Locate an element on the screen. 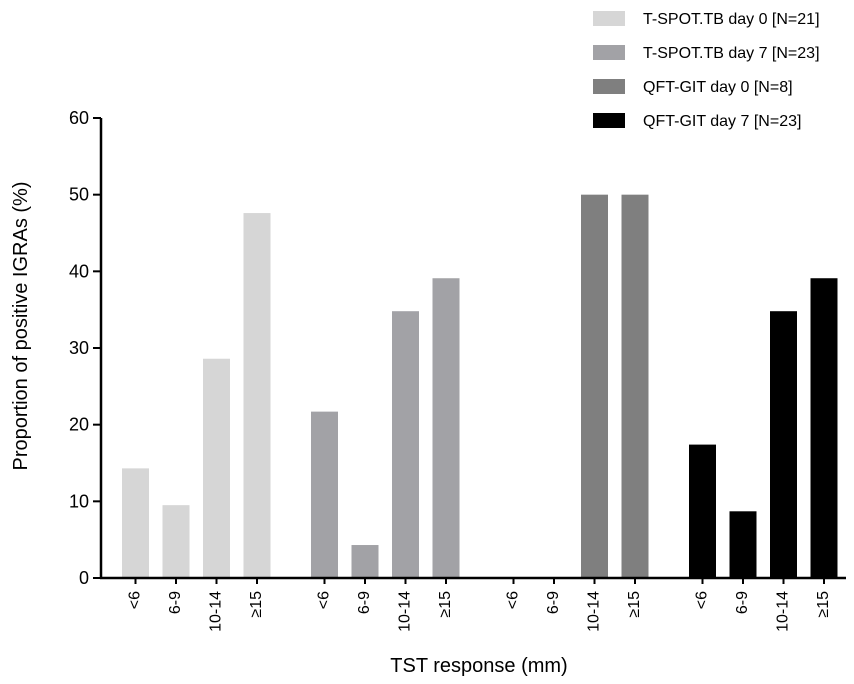 The image size is (854, 684). y-tick-label: 50 is located at coordinates (79, 195).